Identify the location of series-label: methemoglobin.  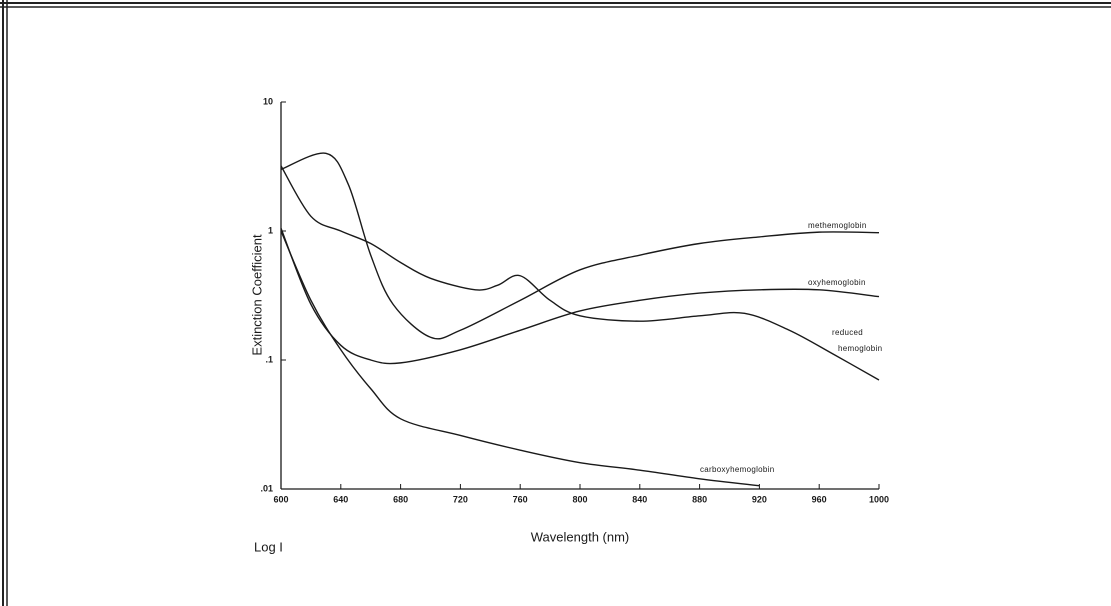
(837, 225).